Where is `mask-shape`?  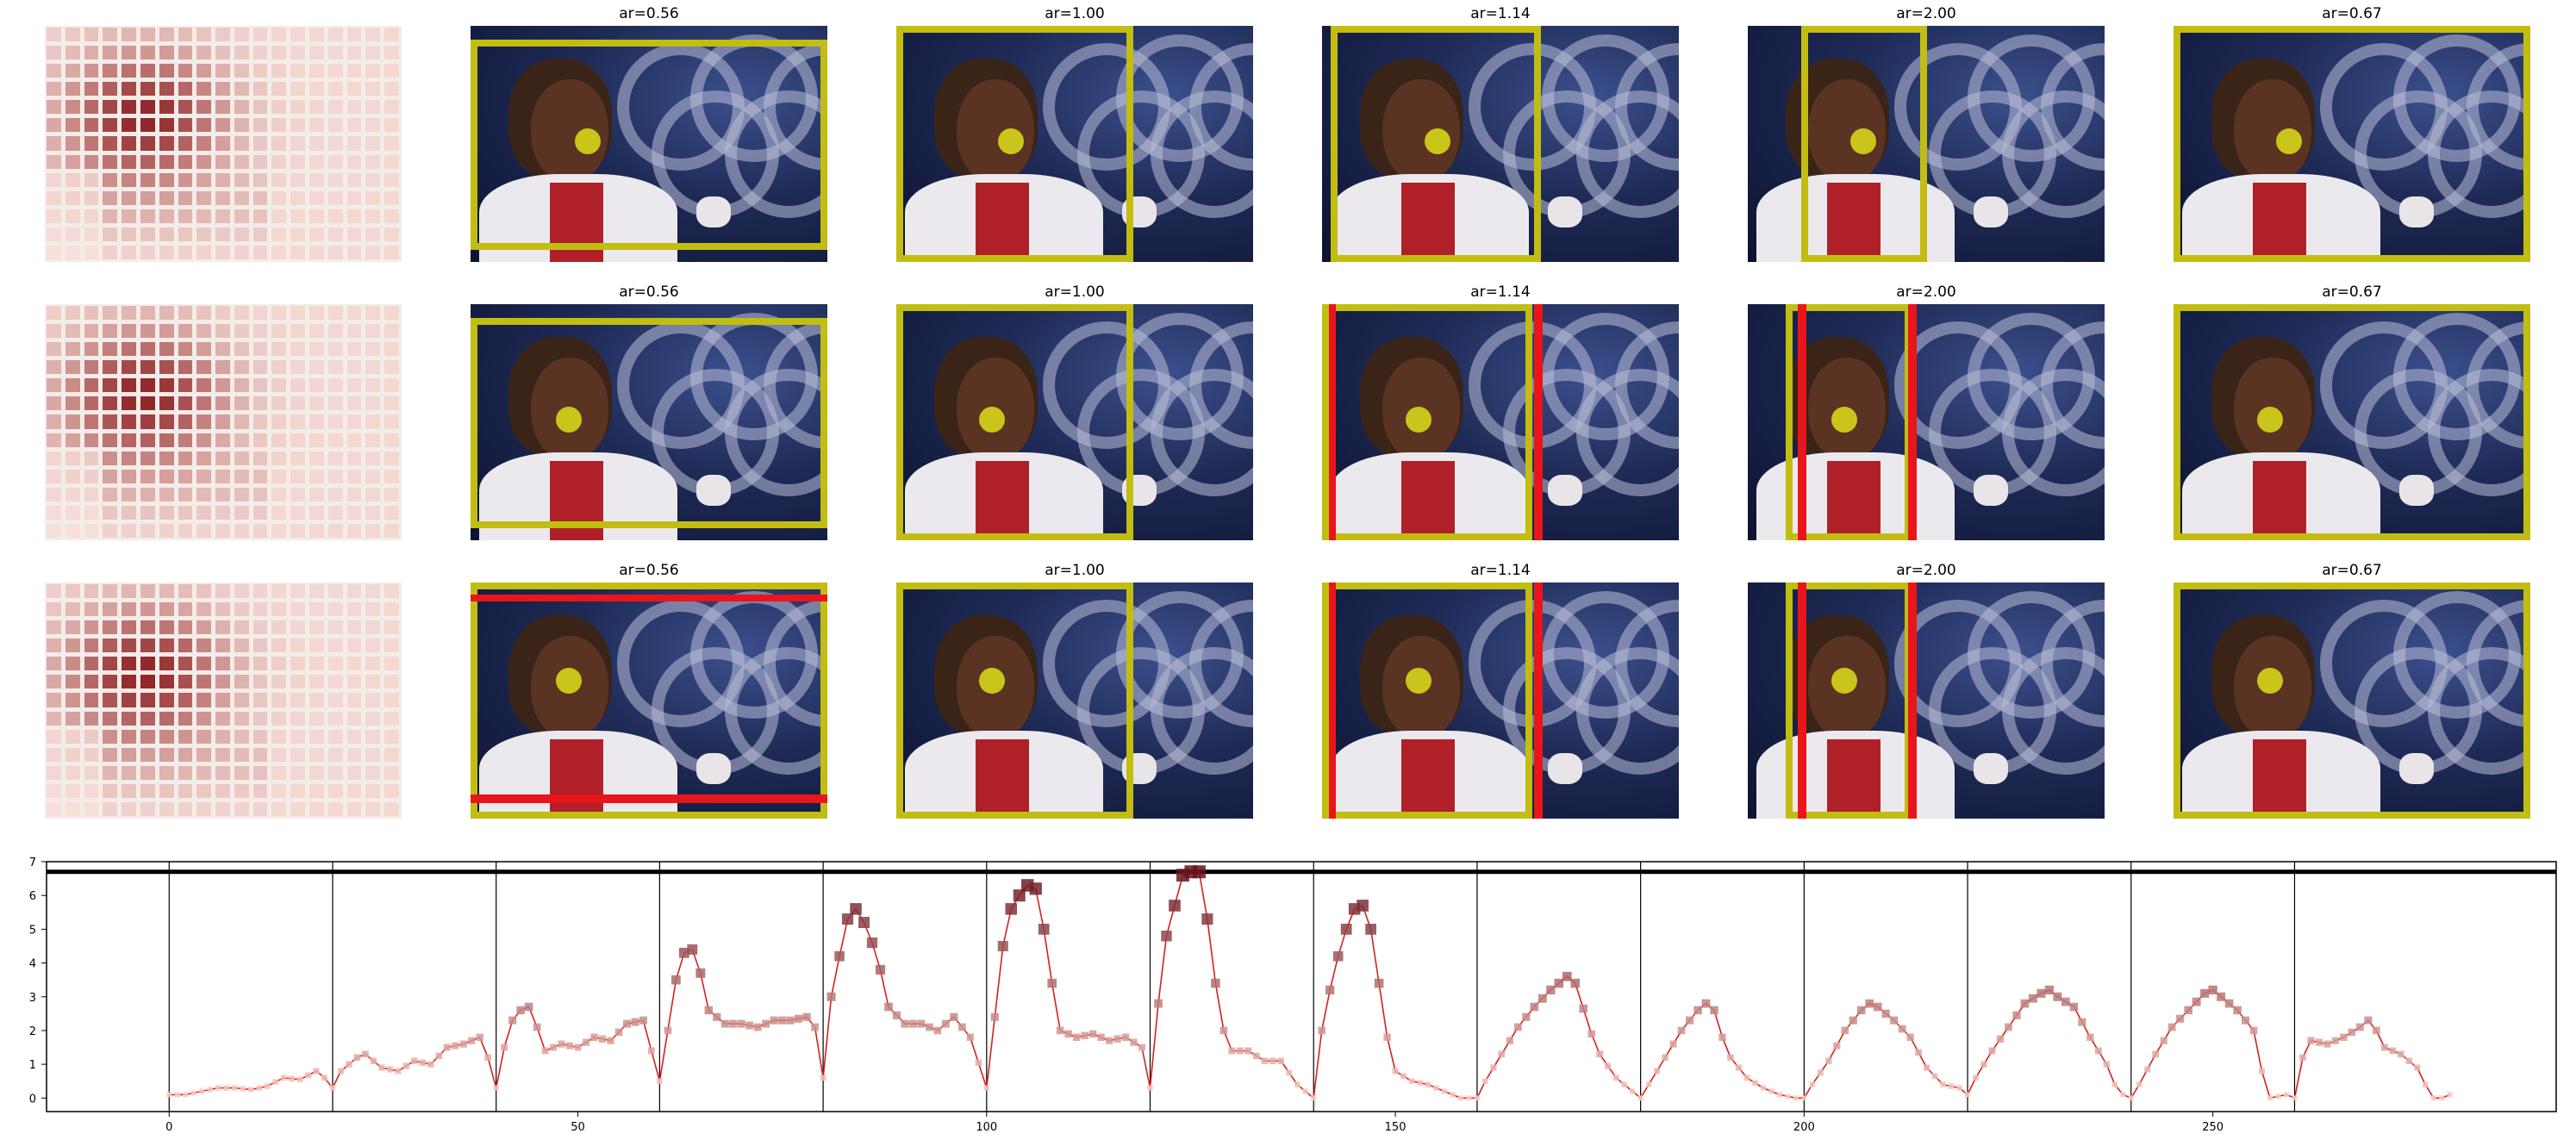
mask-shape is located at coordinates (1991, 768).